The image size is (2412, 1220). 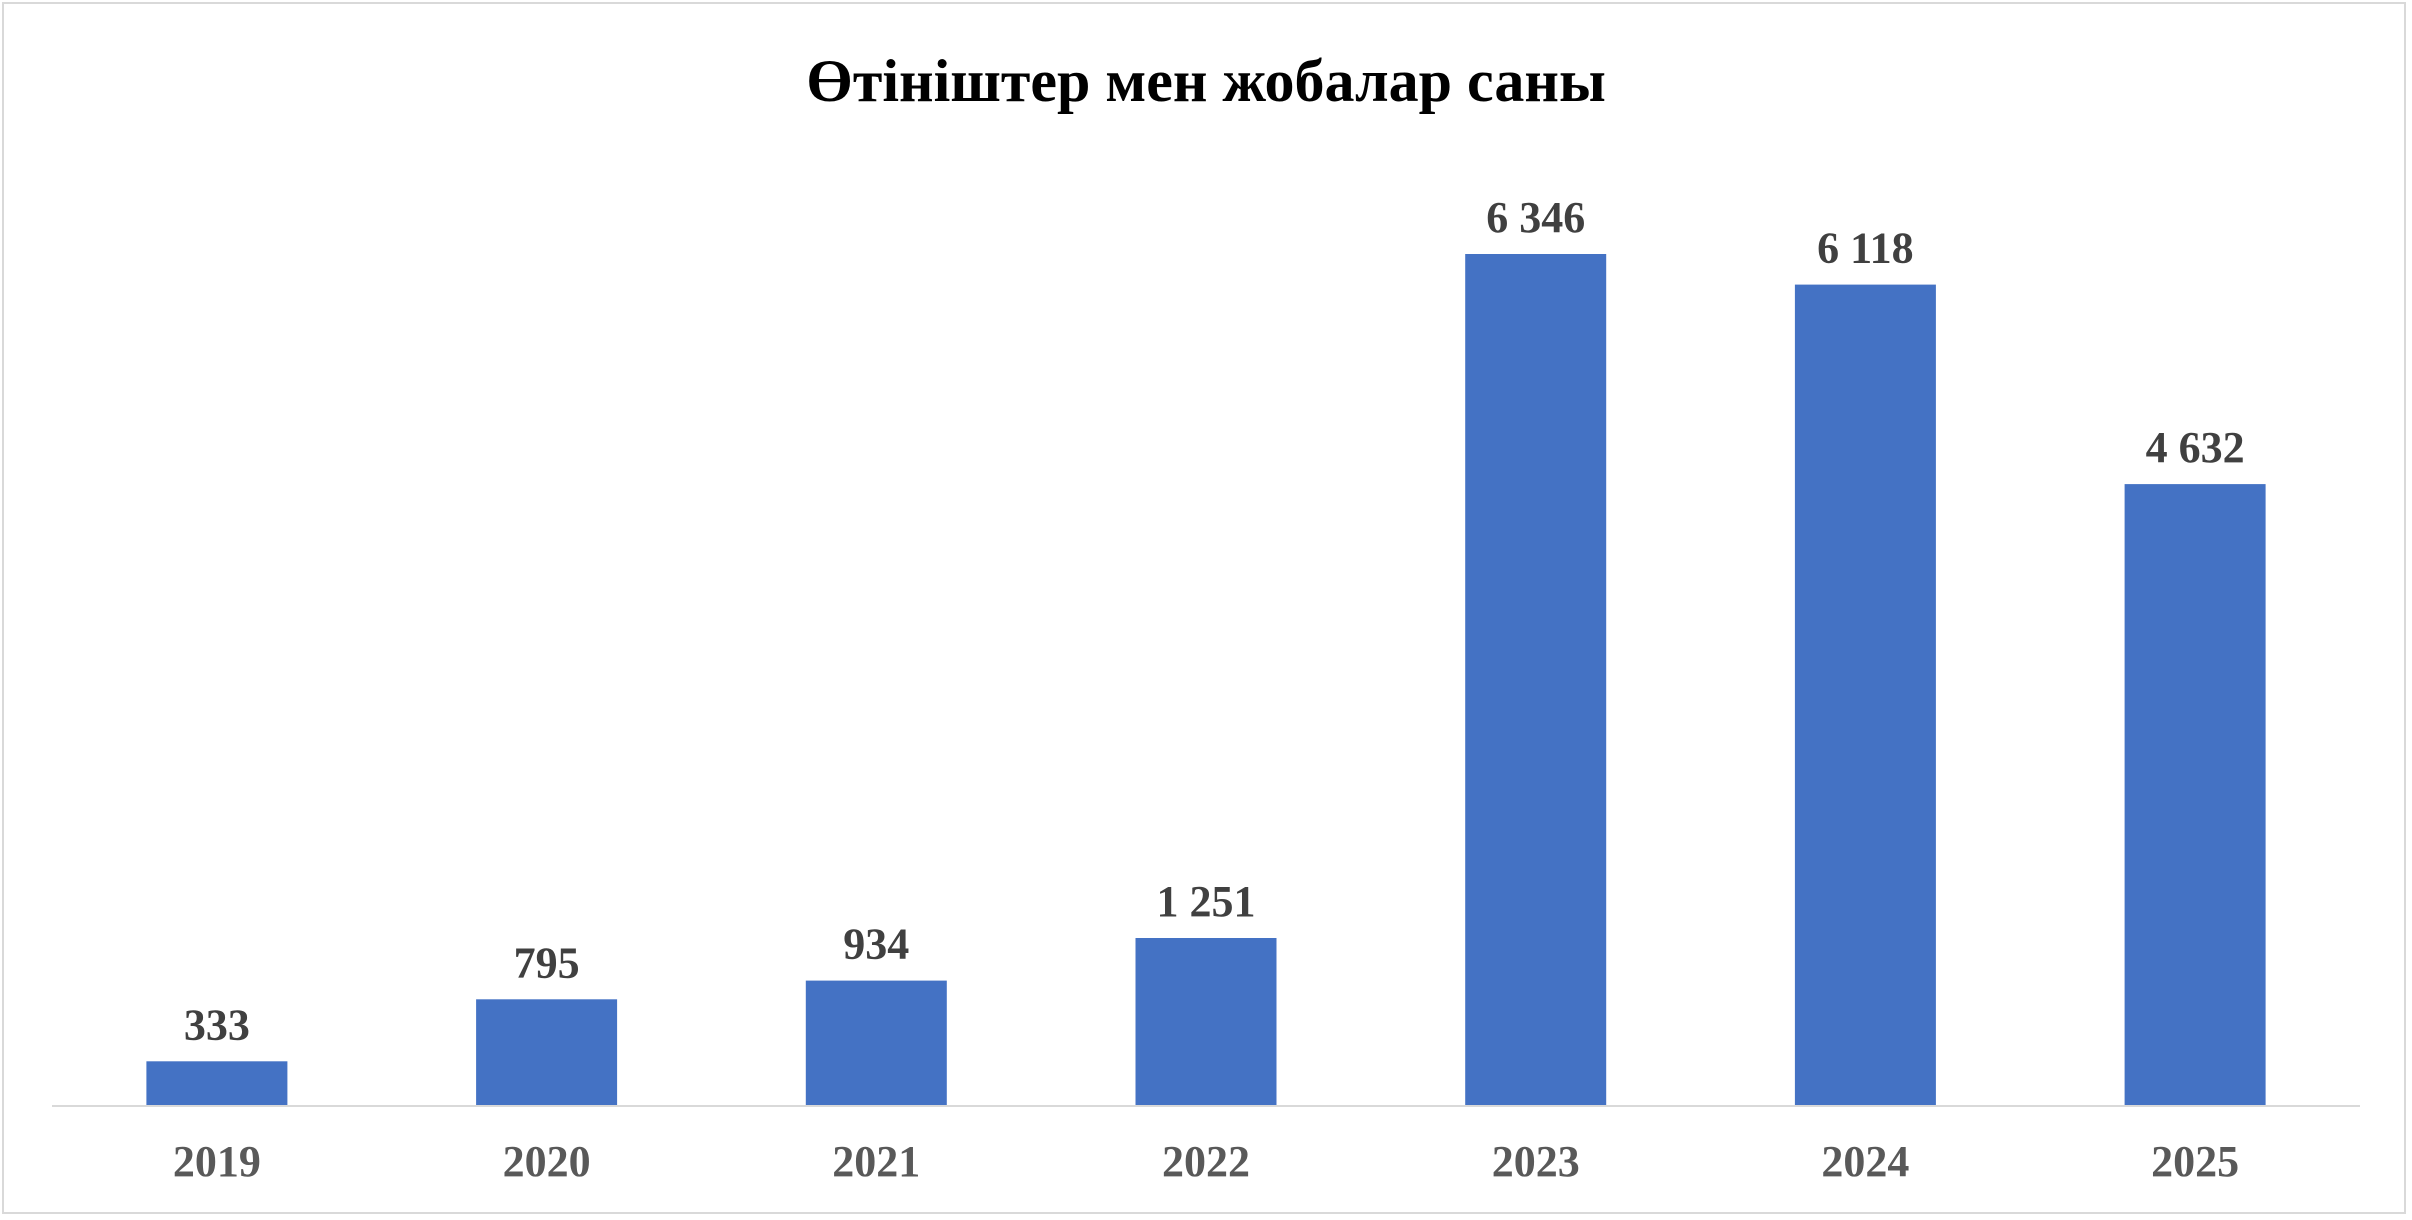 I want to click on x-tick-label-2025: 2025, so click(x=2195, y=1161).